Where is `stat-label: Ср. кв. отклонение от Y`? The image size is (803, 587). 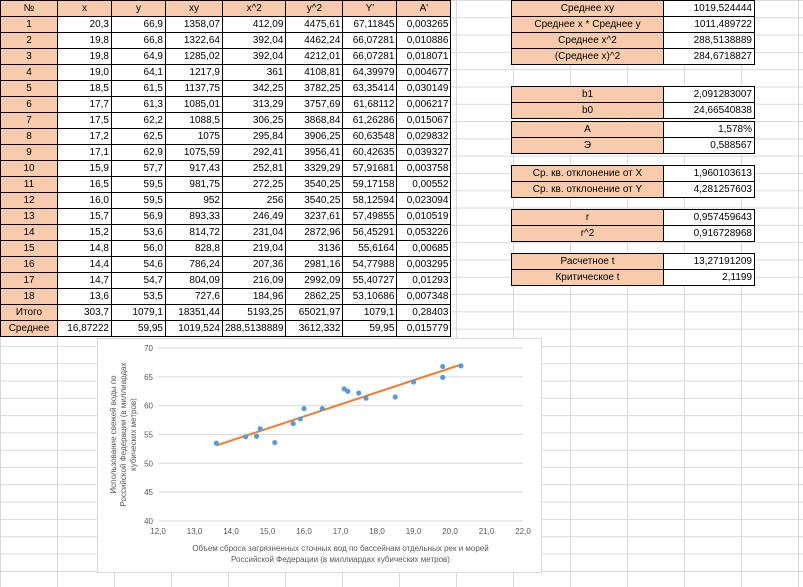
stat-label: Ср. кв. отклонение от Y is located at coordinates (587, 189).